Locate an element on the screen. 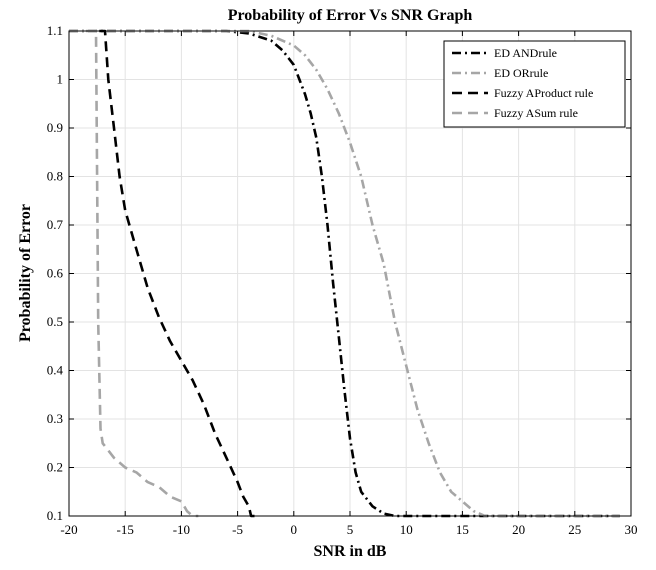  x-tick-label: 10 is located at coordinates (406, 529).